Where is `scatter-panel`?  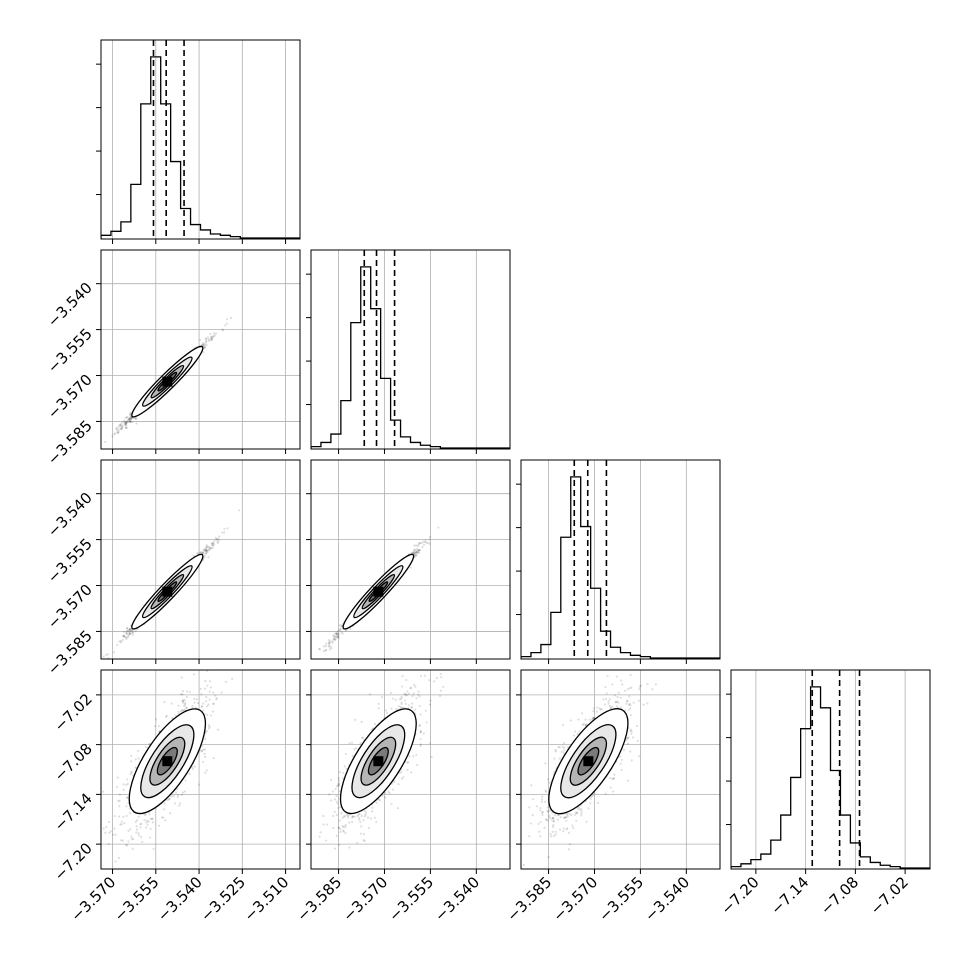 scatter-panel is located at coordinates (410, 559).